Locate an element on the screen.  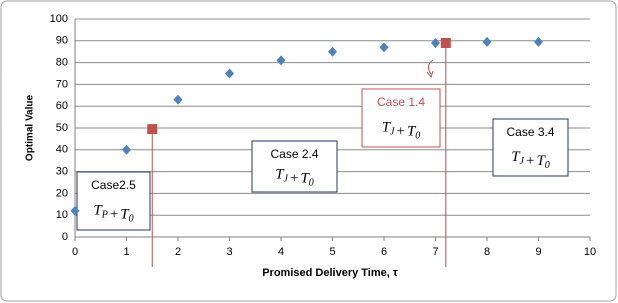
annotation-formula: TP + T0 is located at coordinates (113, 214).